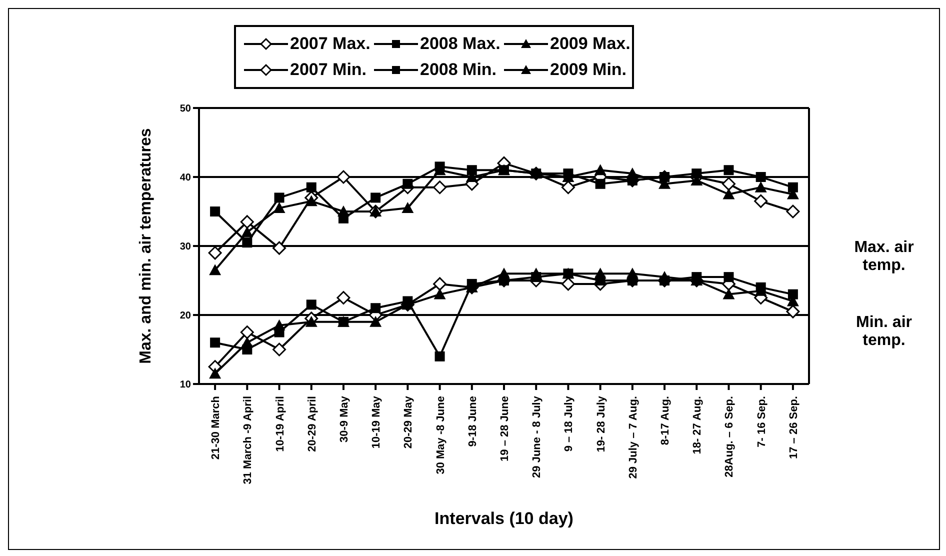 The height and width of the screenshot is (556, 946). Describe the element at coordinates (186, 109) in the screenshot. I see `y-tick-label: 50` at that location.